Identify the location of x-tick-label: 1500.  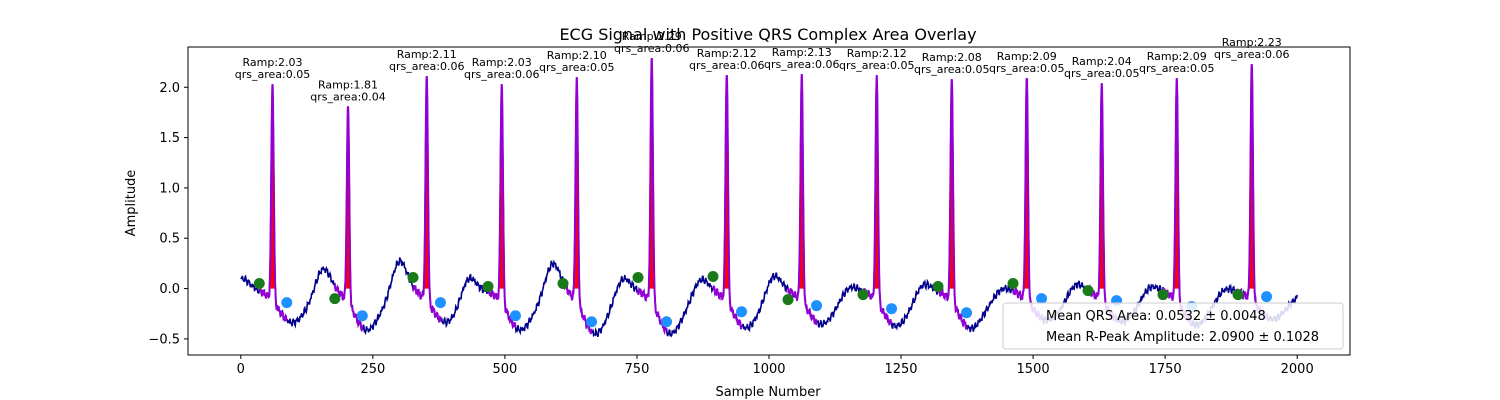
(1033, 369).